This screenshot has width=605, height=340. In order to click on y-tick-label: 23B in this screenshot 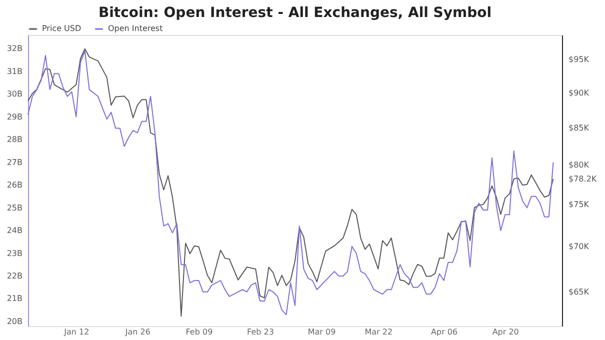, I will do `click(14, 253)`.